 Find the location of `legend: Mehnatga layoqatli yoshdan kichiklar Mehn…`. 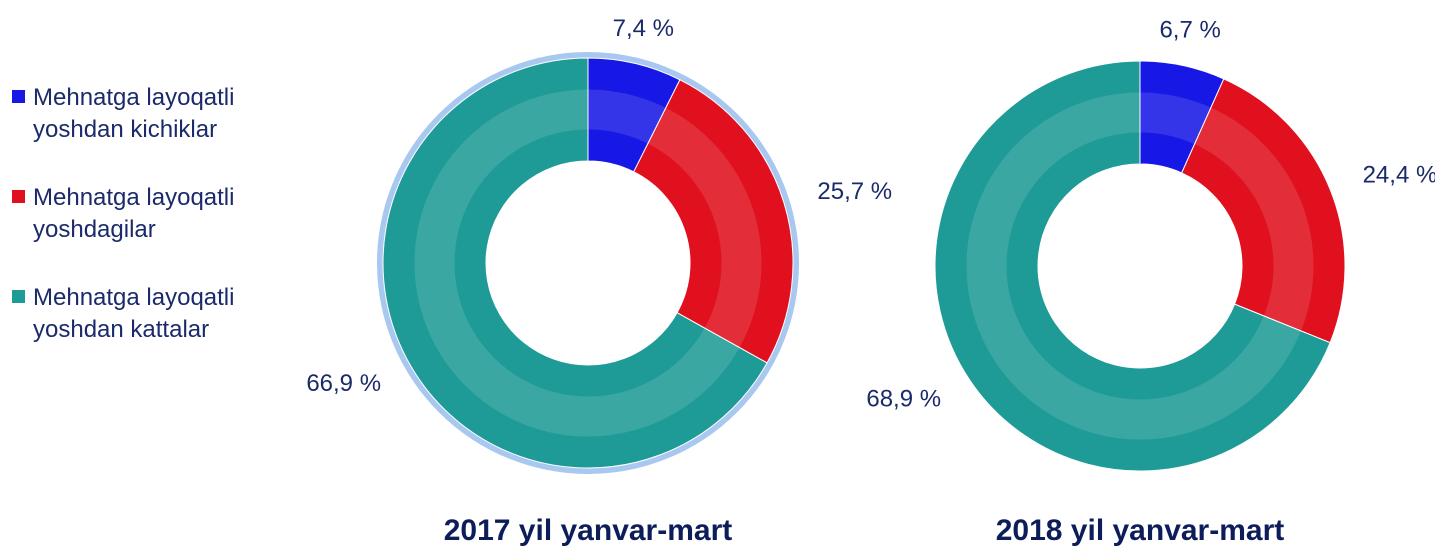

legend: Mehnatga layoqatli yoshdan kichiklar Mehn… is located at coordinates (157, 232).